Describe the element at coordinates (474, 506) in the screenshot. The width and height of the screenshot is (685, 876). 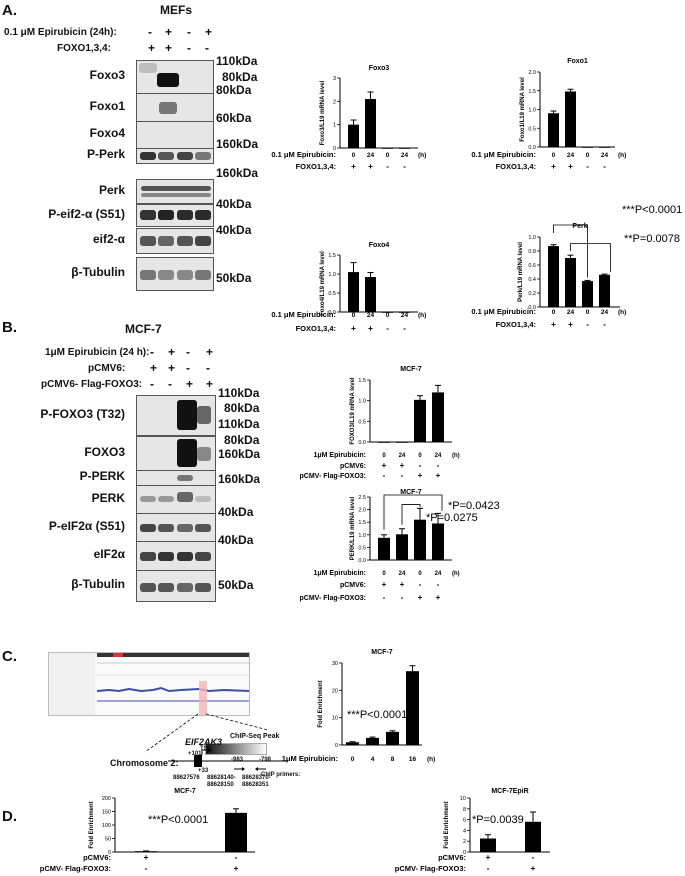
I see `p-value-annotation: *P=0.0423` at that location.